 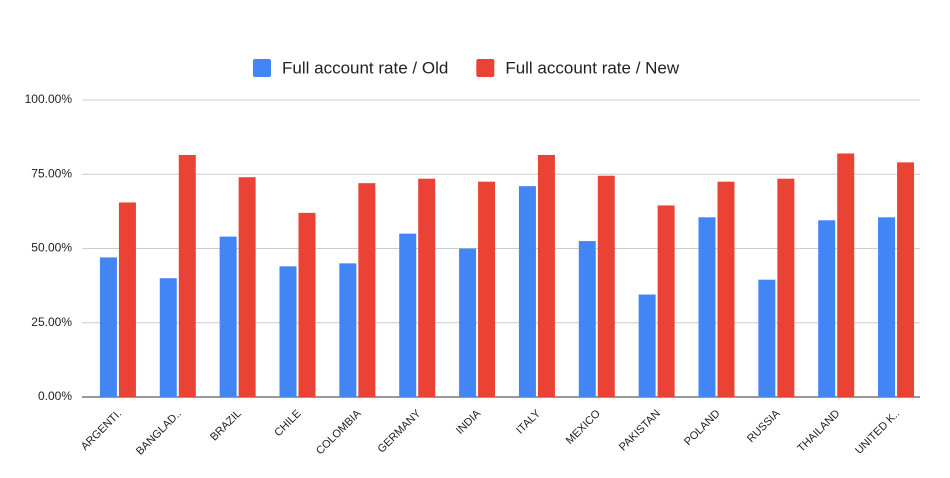 What do you see at coordinates (528, 421) in the screenshot?
I see `x-tick-label: ITALY` at bounding box center [528, 421].